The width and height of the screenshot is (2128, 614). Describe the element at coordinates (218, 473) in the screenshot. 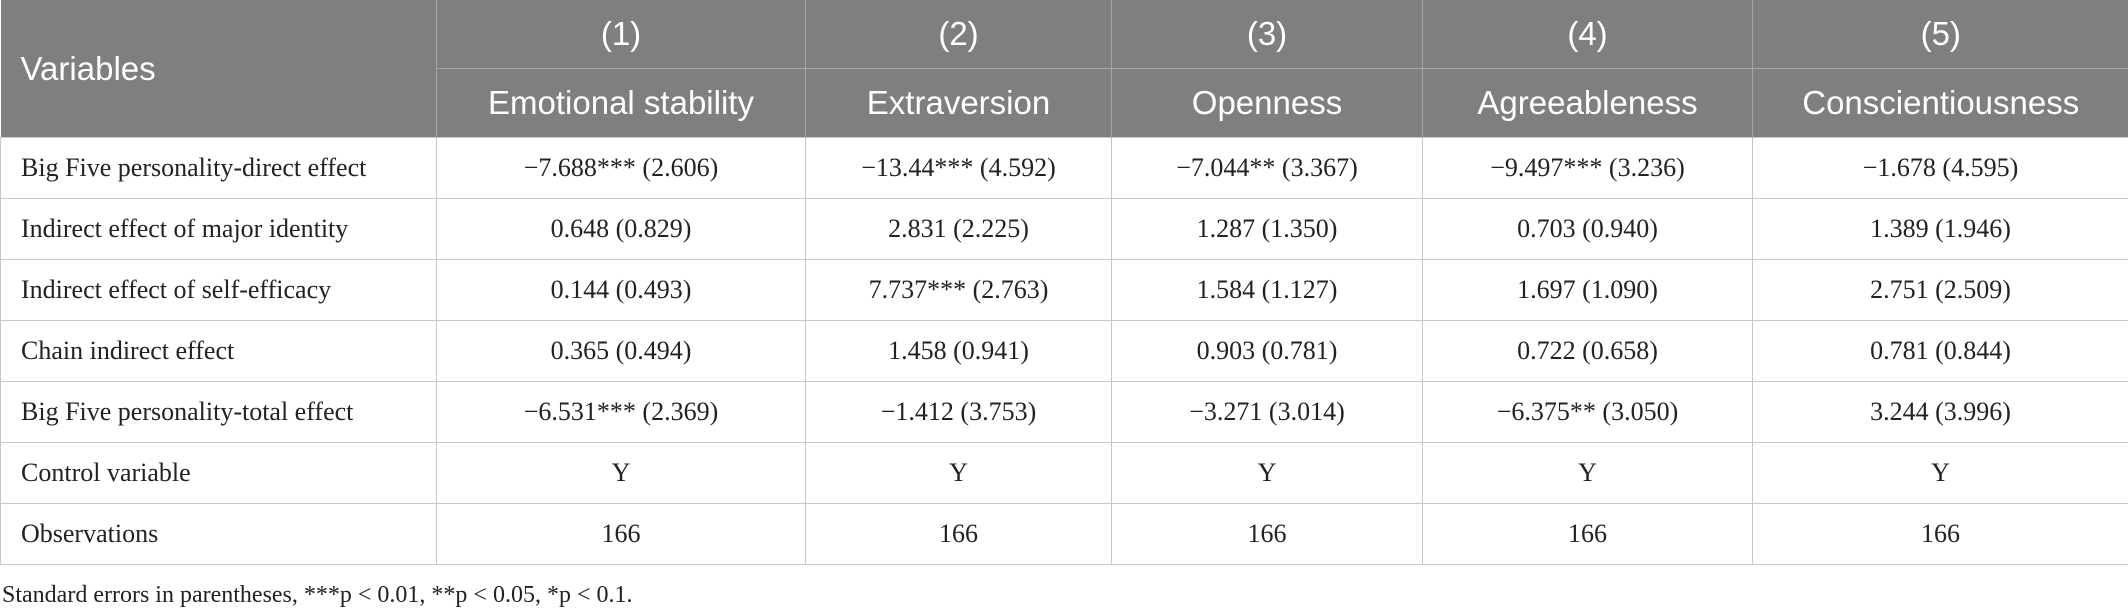

I see `row-label: Control variable` at that location.